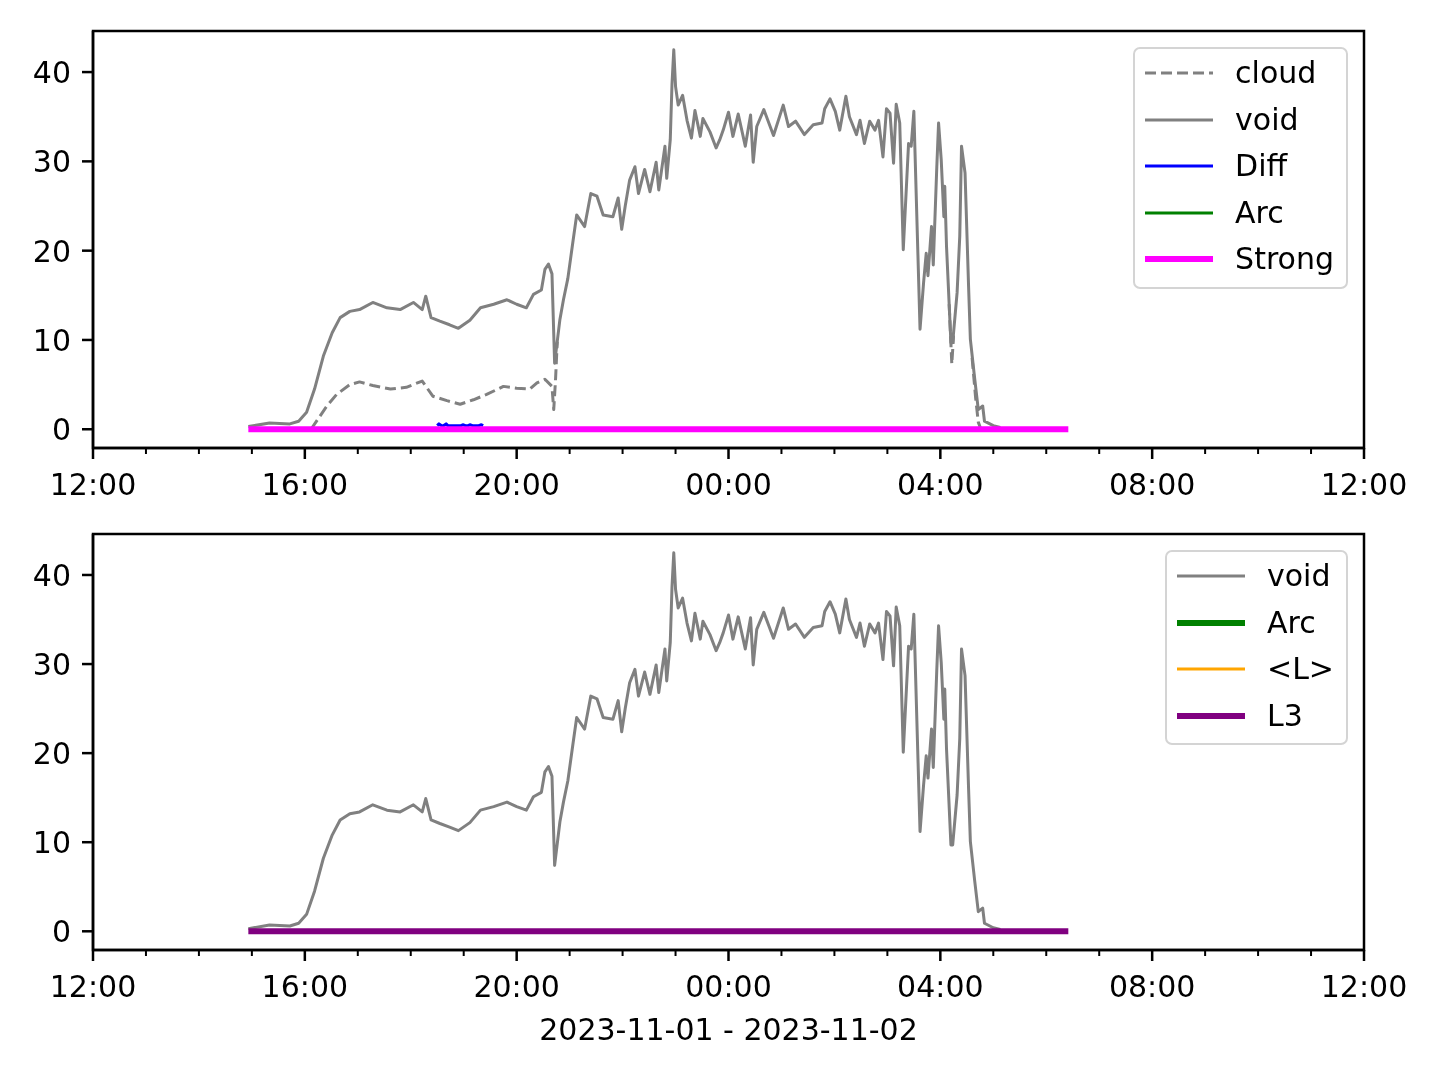 This screenshot has height=1080, width=1440. I want to click on legend-label: Strong, so click(1284, 259).